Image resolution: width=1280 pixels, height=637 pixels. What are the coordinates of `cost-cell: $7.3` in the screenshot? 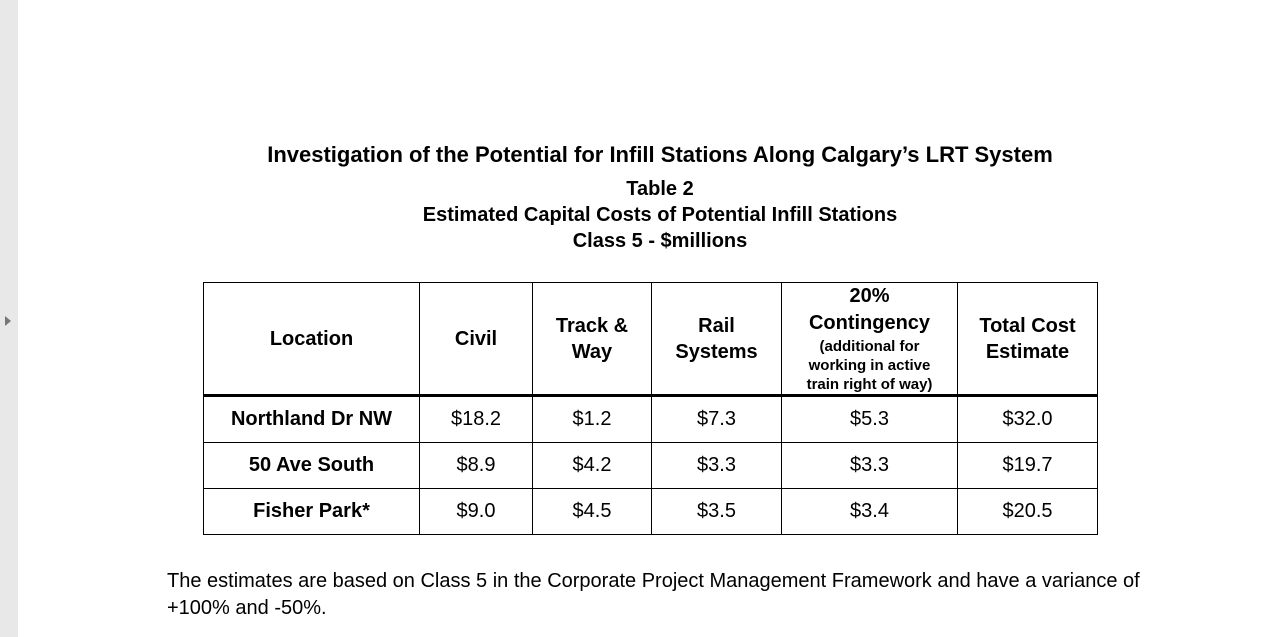 It's located at (716, 419).